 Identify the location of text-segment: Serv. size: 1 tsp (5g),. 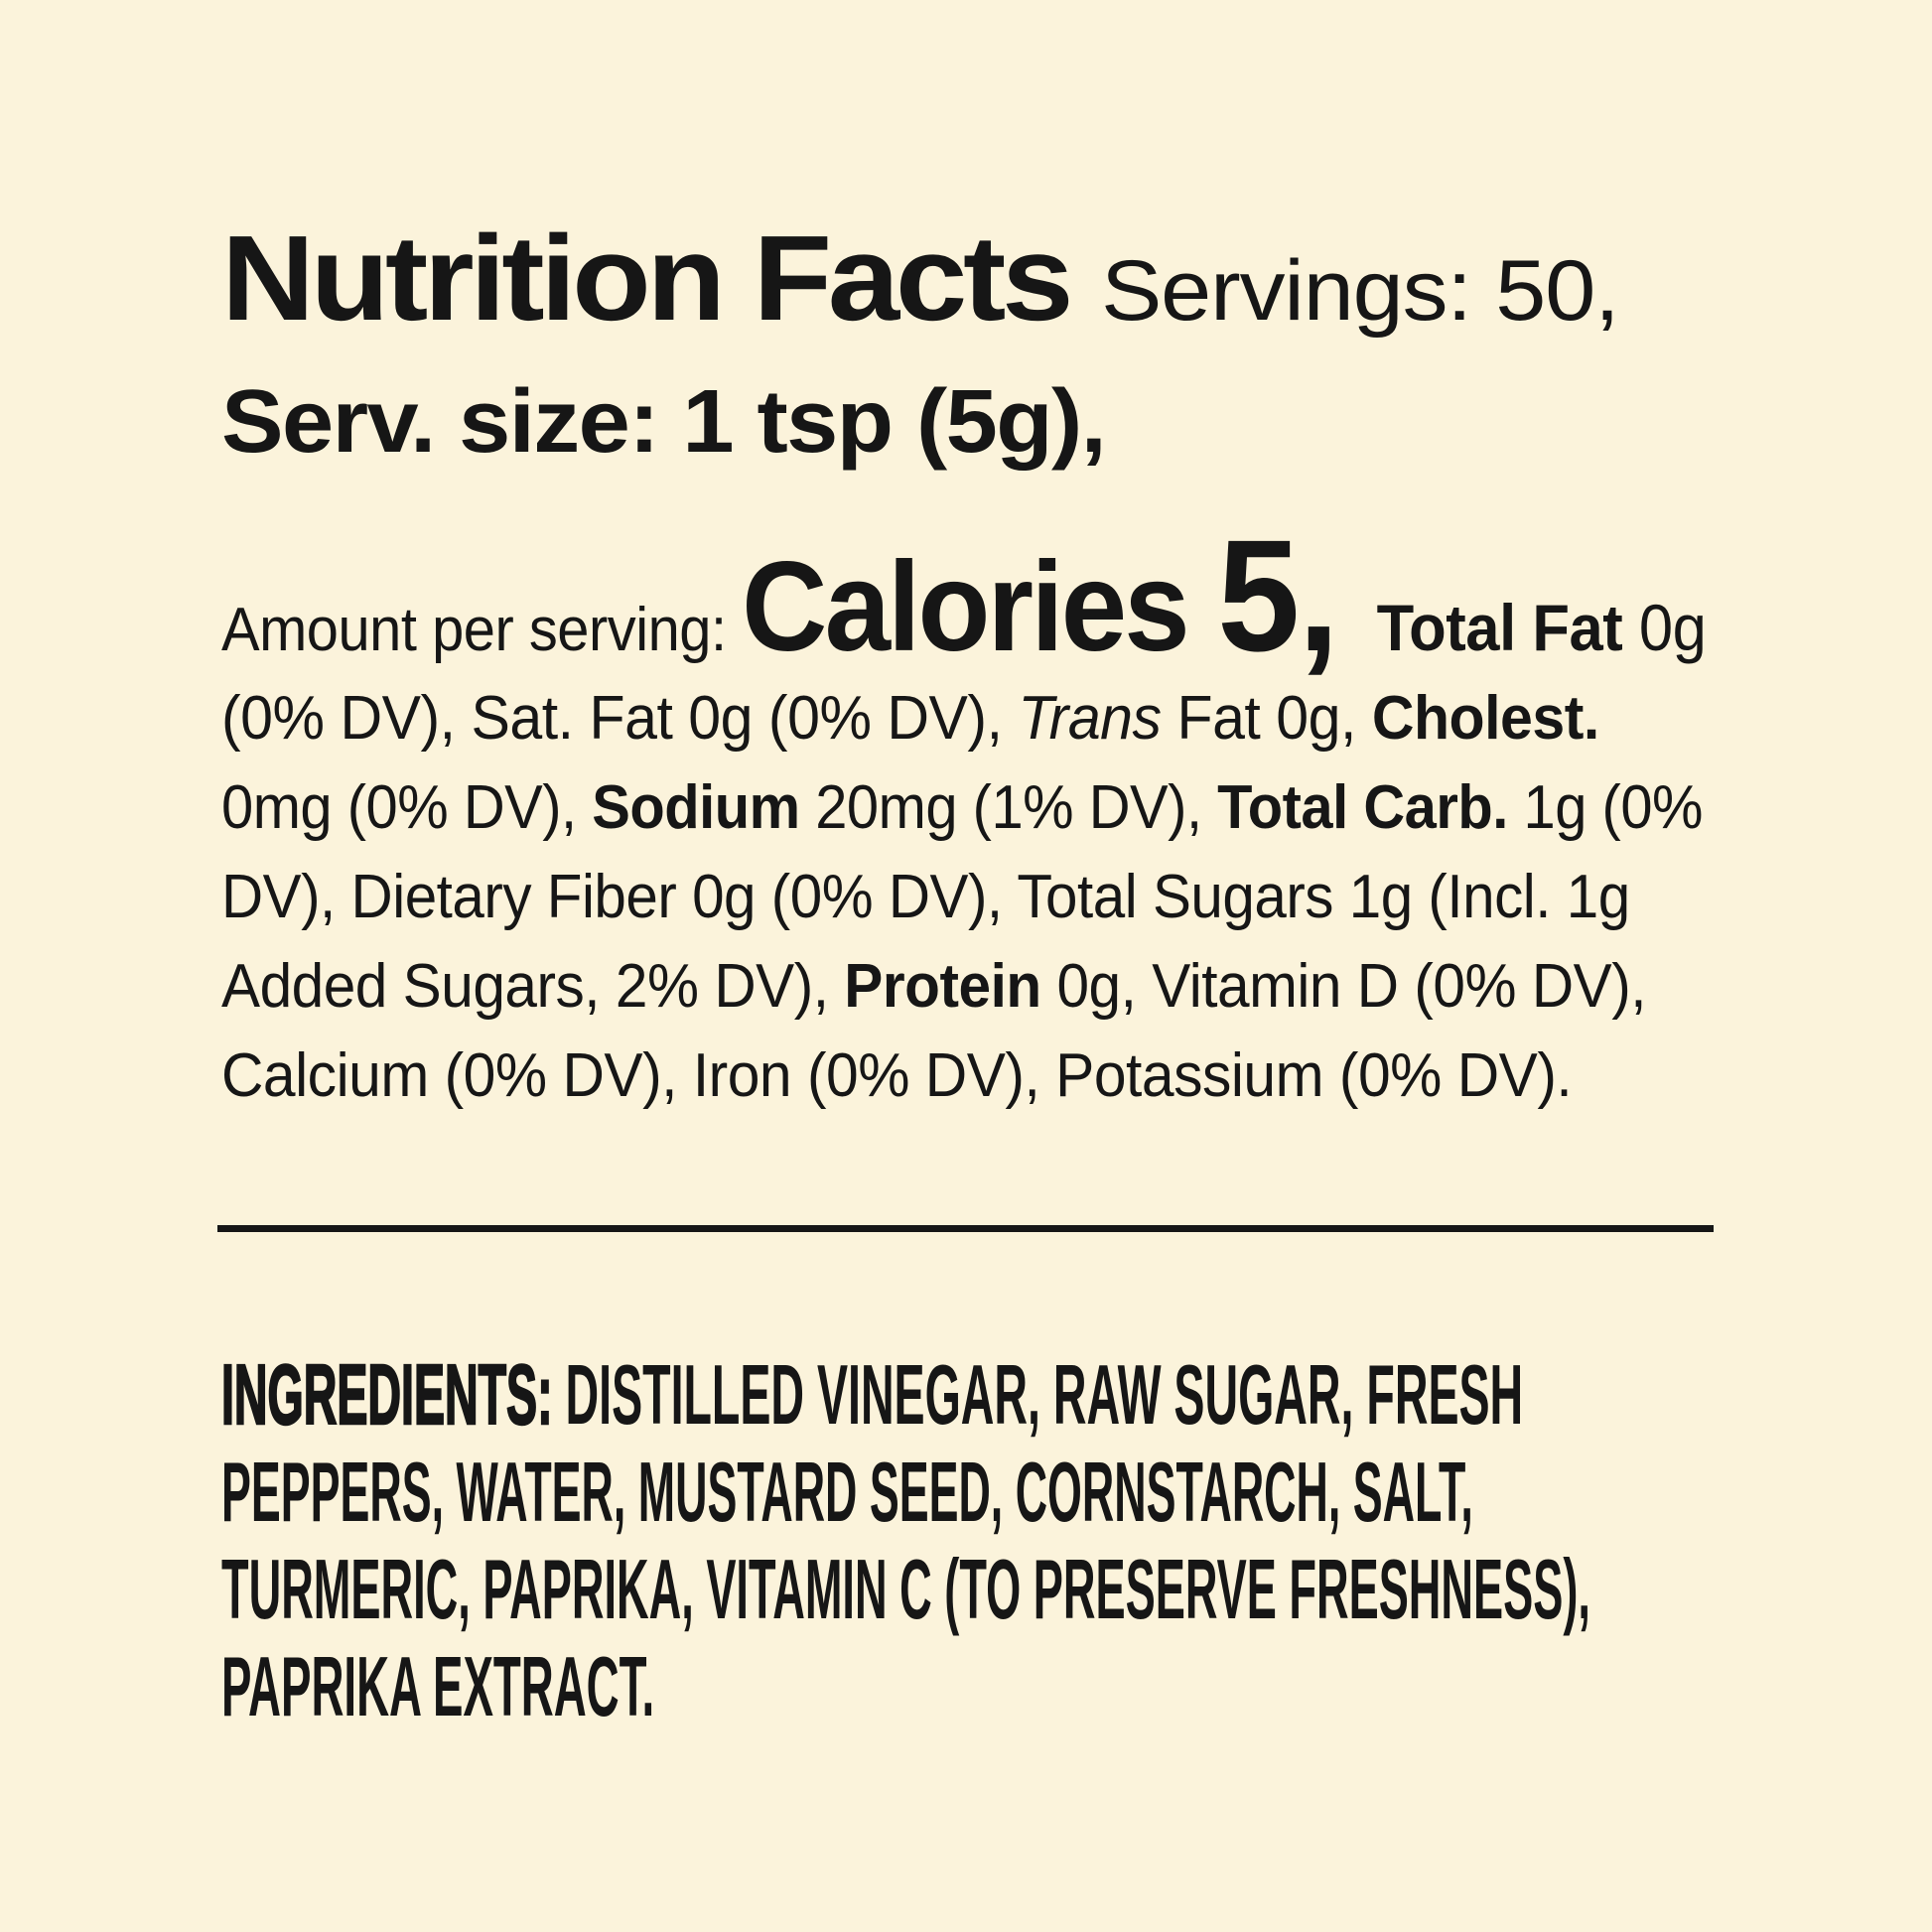
(664, 422).